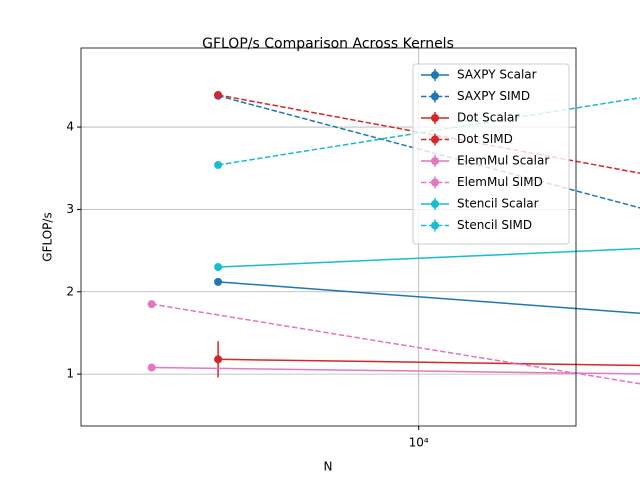 The image size is (640, 480). I want to click on legend-label: Dot SIMD, so click(485, 139).